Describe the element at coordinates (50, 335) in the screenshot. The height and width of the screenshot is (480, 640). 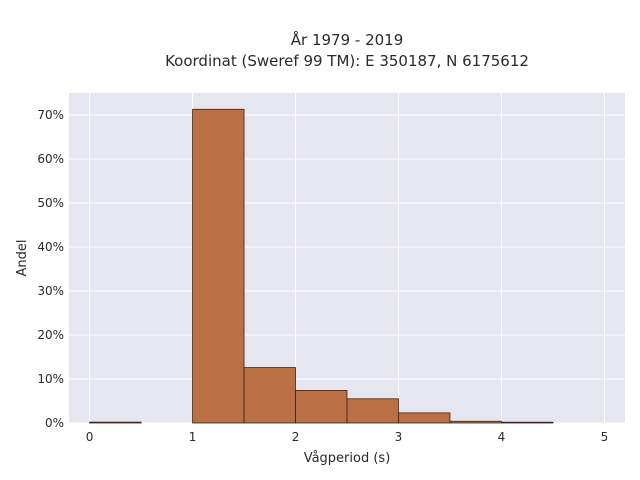
I see `y-tick-label: 20%` at that location.